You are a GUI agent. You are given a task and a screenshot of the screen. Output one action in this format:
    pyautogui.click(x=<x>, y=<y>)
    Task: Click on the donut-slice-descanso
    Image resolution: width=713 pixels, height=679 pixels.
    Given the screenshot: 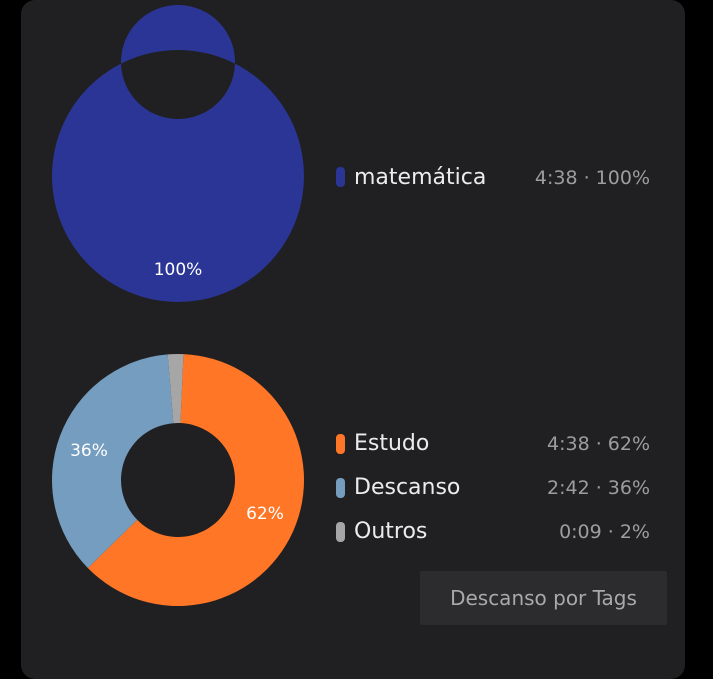 What is the action you would take?
    pyautogui.click(x=112, y=461)
    